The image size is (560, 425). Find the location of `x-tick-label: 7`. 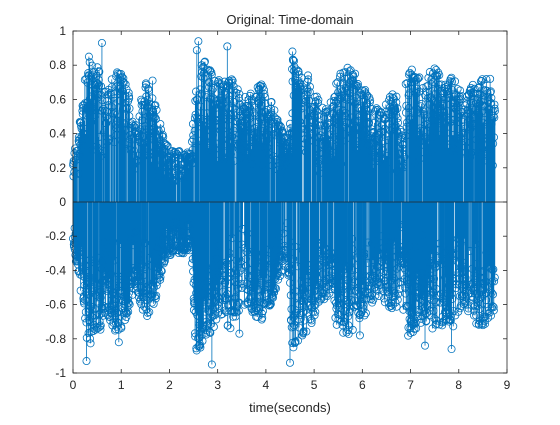

x-tick-label: 7 is located at coordinates (410, 385).